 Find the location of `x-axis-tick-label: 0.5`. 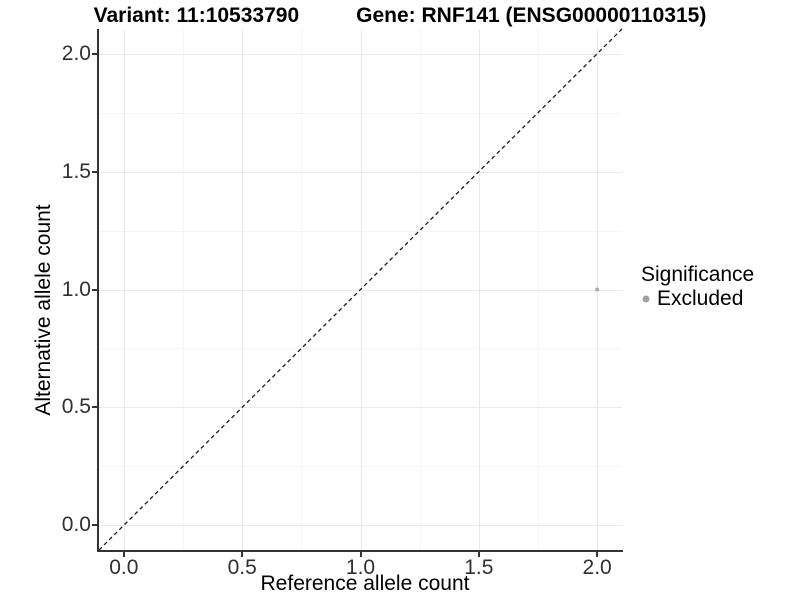

x-axis-tick-label: 0.5 is located at coordinates (242, 567).